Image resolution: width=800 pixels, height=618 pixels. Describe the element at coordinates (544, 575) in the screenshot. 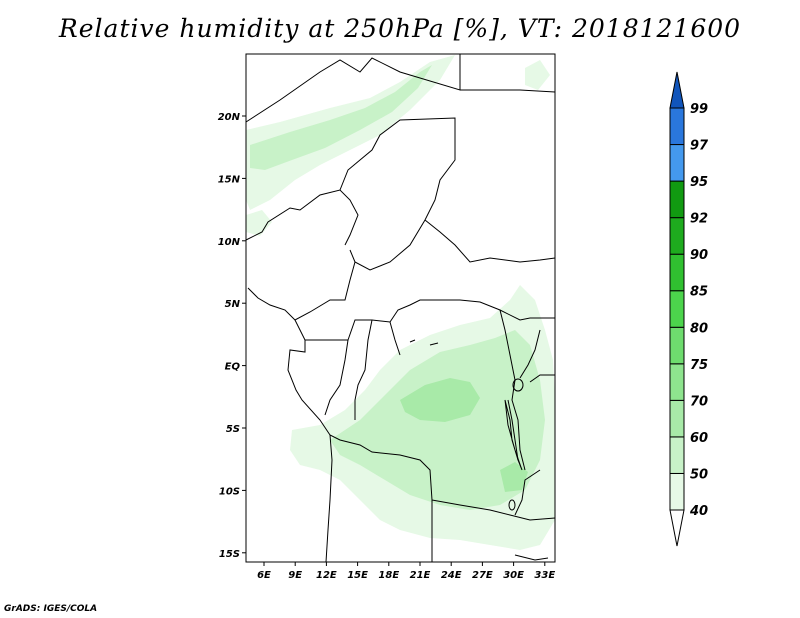

I see `x-axis-label: 33E` at that location.